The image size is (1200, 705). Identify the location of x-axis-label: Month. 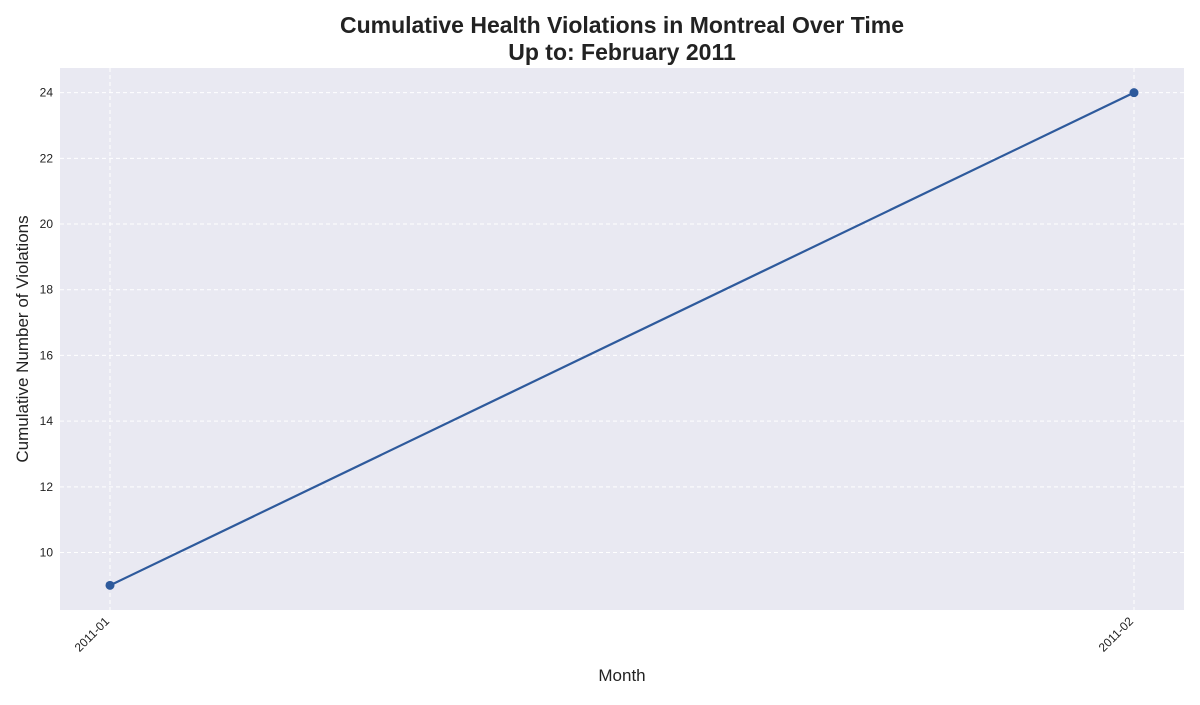
(621, 675).